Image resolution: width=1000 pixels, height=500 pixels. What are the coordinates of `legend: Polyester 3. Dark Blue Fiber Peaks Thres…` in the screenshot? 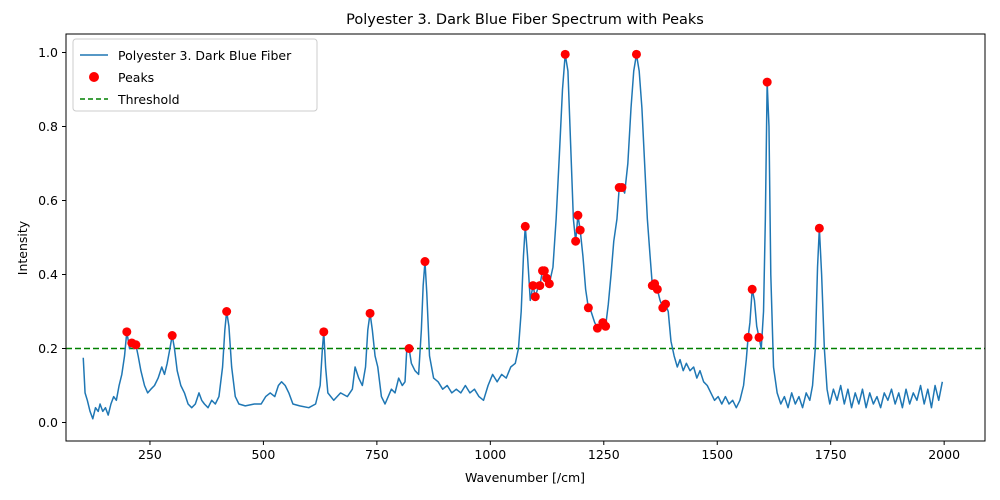 It's located at (195, 75).